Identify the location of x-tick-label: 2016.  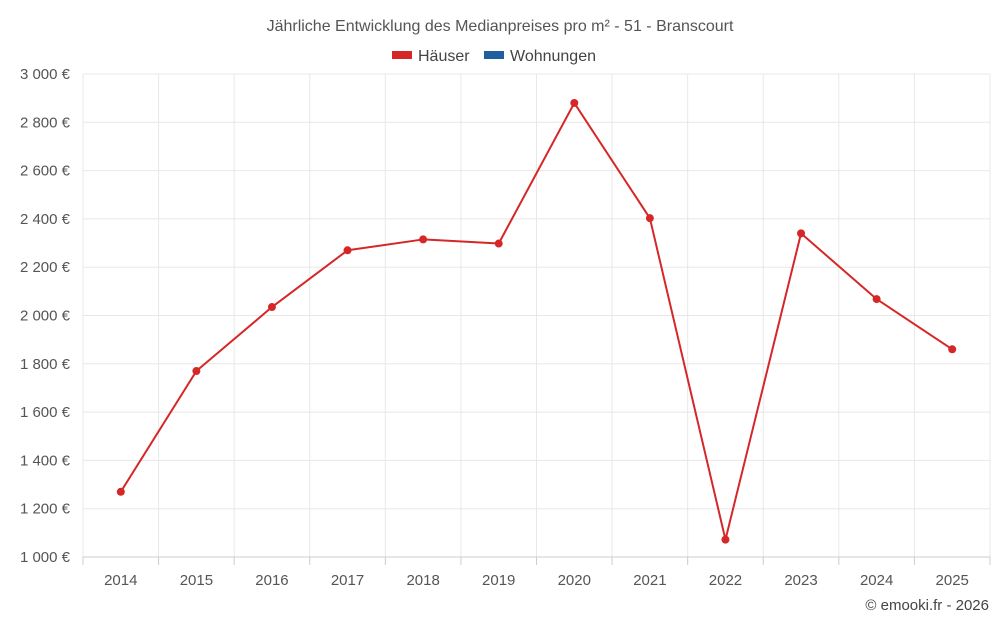
(271, 580).